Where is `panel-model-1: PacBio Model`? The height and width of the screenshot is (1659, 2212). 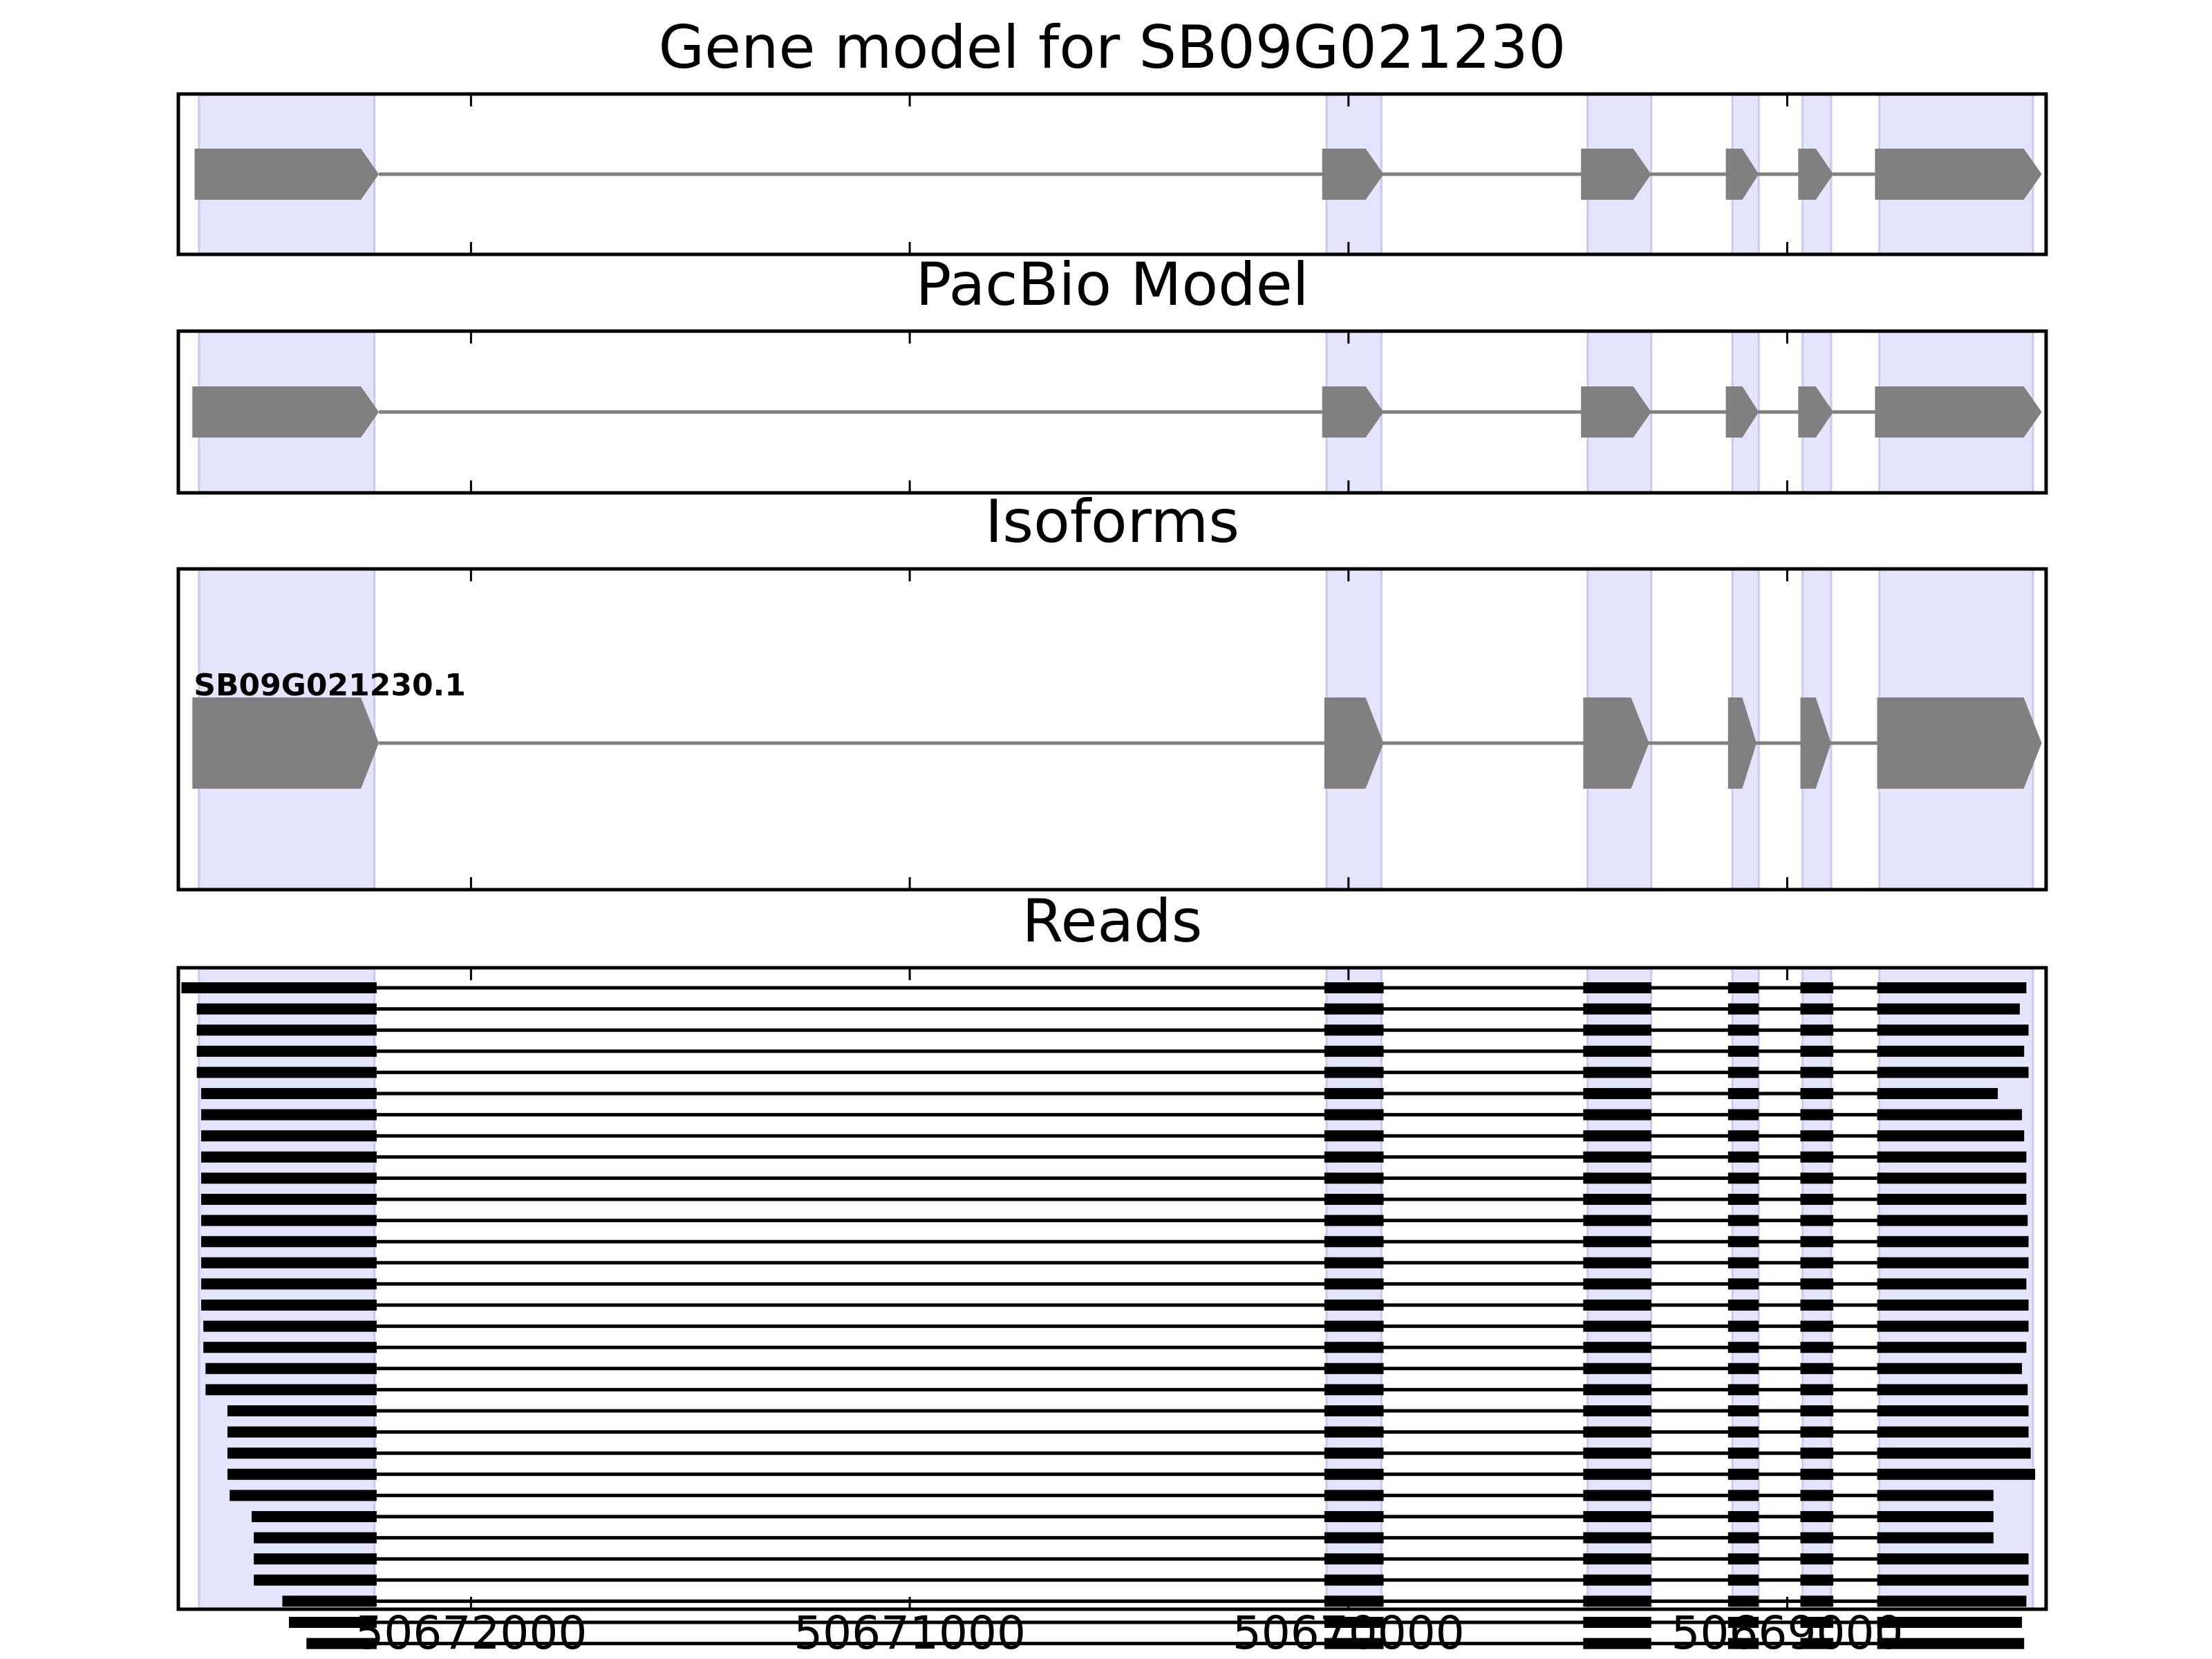
panel-model-1: PacBio Model is located at coordinates (1112, 372).